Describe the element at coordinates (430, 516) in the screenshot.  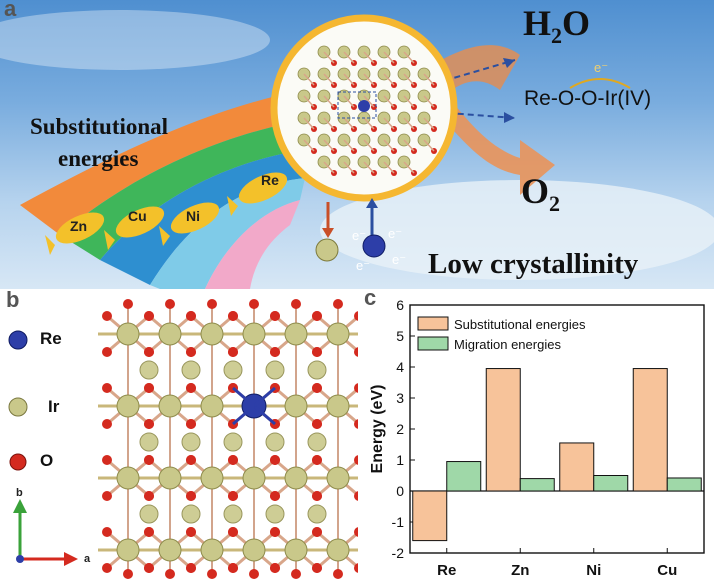
I see `bar-substitutional-re` at that location.